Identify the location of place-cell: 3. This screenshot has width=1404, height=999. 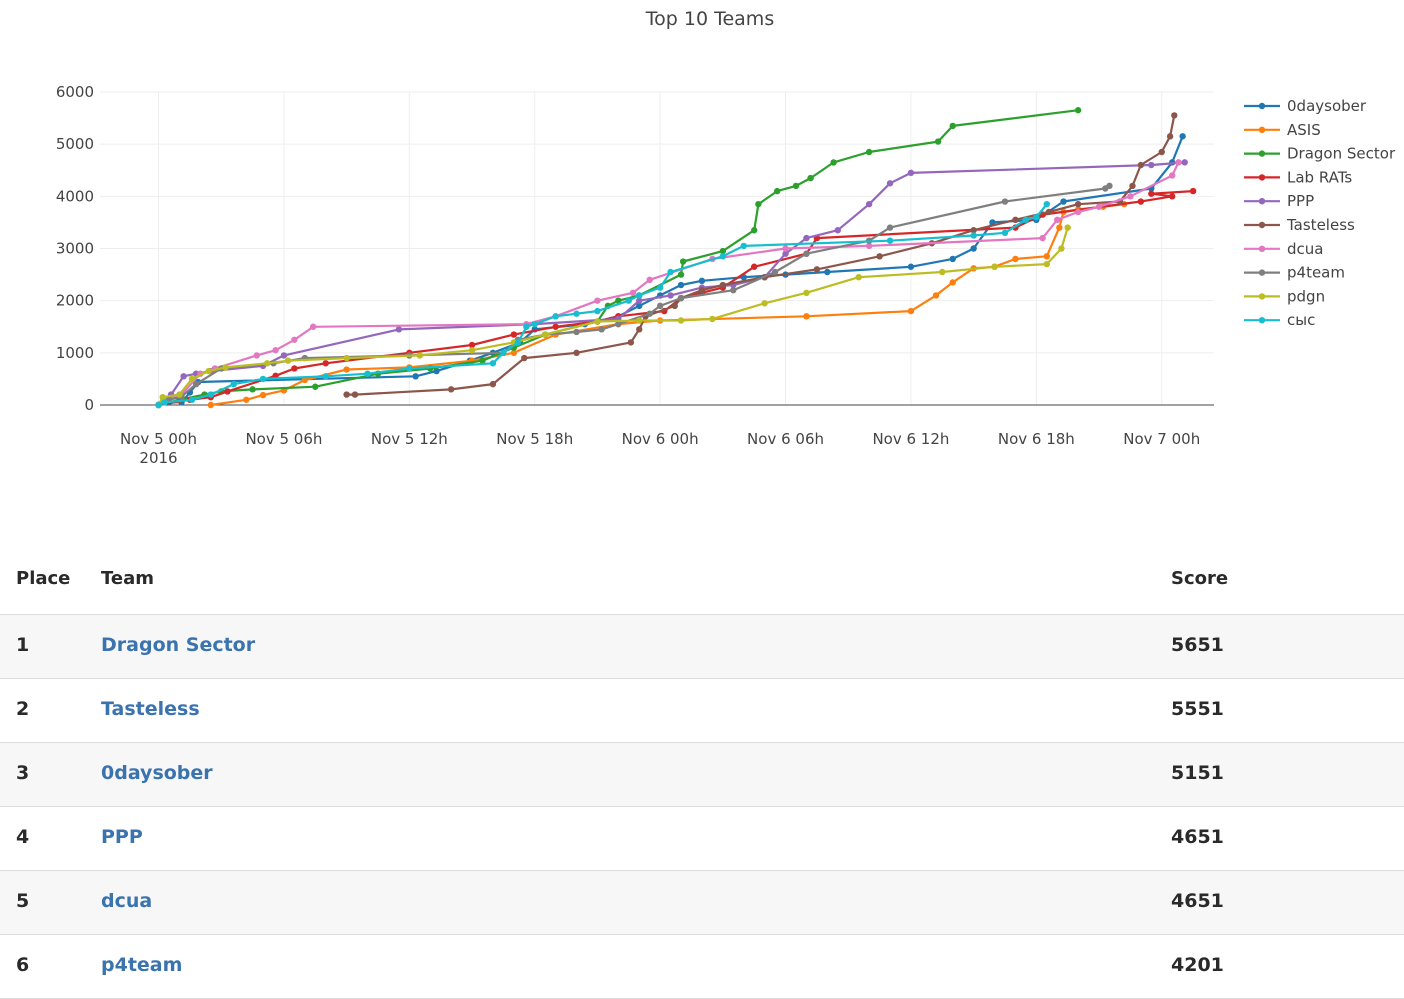
(23, 773).